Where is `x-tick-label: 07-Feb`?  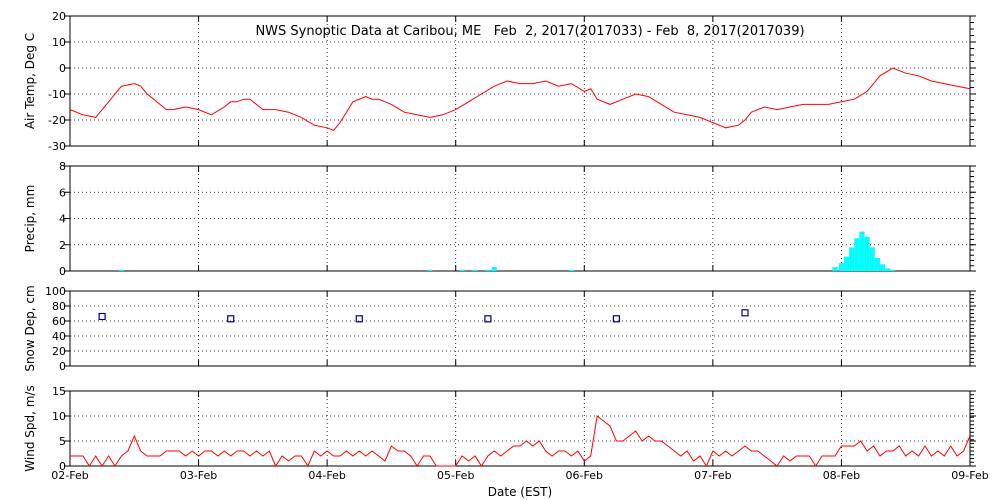 x-tick-label: 07-Feb is located at coordinates (712, 475).